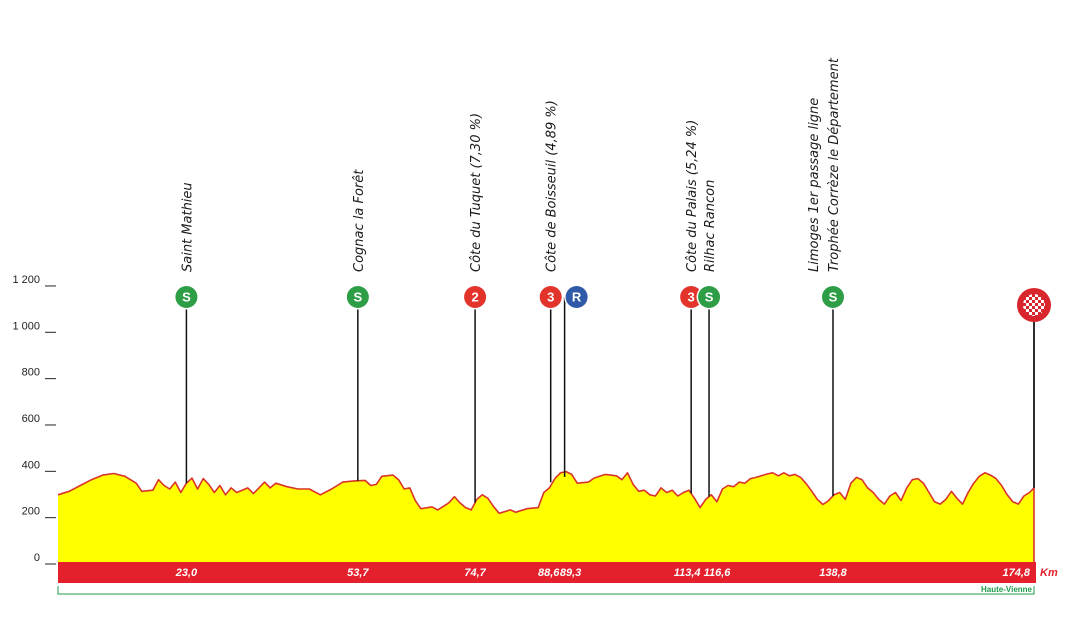 This screenshot has width=1079, height=619. What do you see at coordinates (31, 419) in the screenshot?
I see `y-tick-label: 600` at bounding box center [31, 419].